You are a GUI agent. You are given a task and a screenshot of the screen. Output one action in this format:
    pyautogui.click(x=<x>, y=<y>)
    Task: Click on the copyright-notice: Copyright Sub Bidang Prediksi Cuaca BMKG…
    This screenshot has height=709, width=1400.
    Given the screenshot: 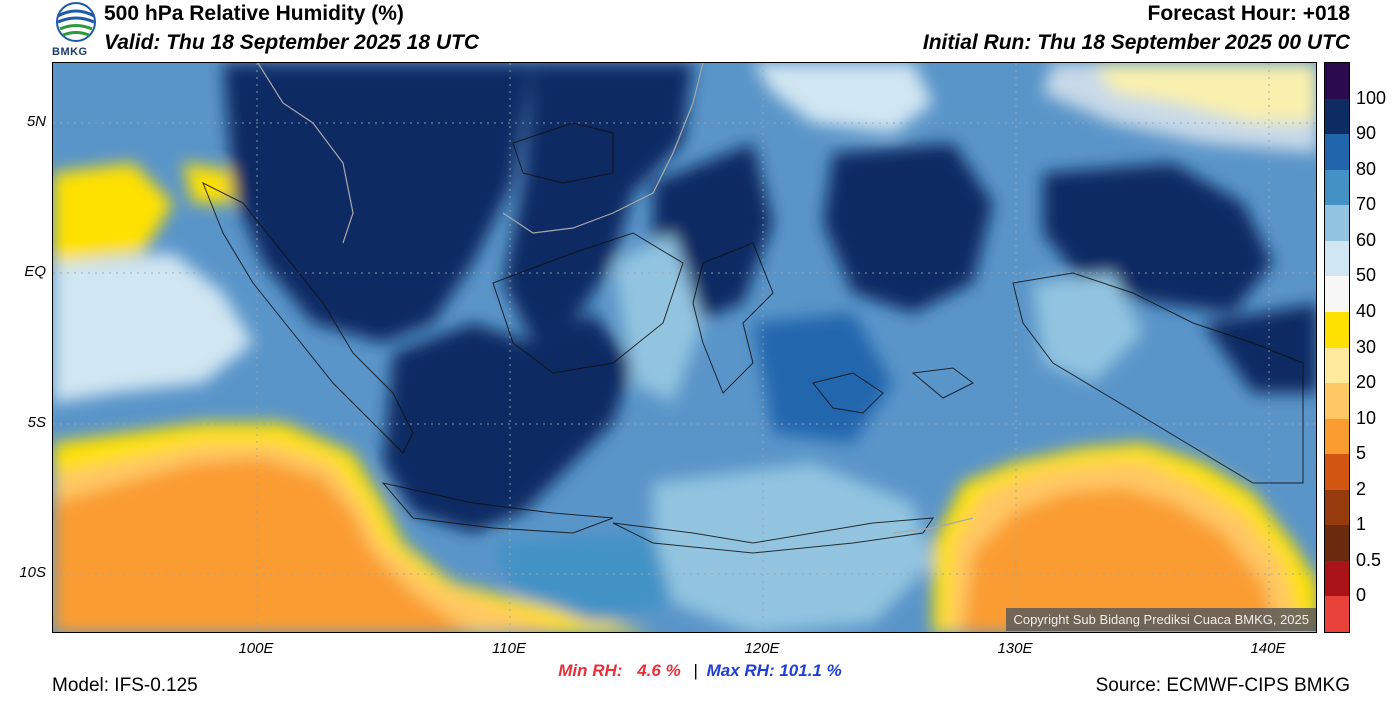 What is the action you would take?
    pyautogui.click(x=1161, y=619)
    